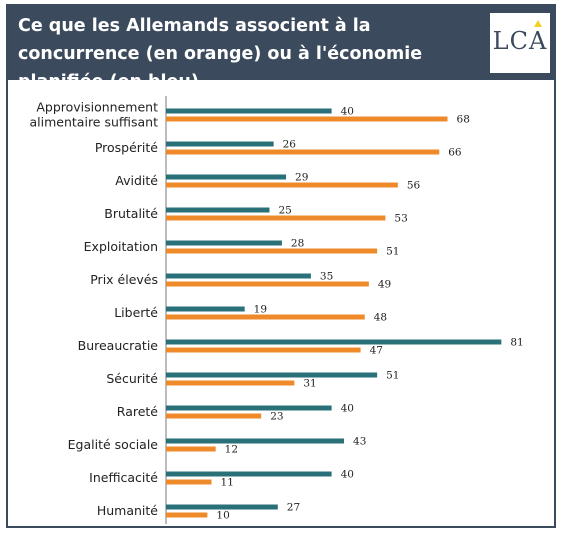 This screenshot has width=565, height=536. Describe the element at coordinates (400, 219) in the screenshot. I see `data-label: 53` at that location.